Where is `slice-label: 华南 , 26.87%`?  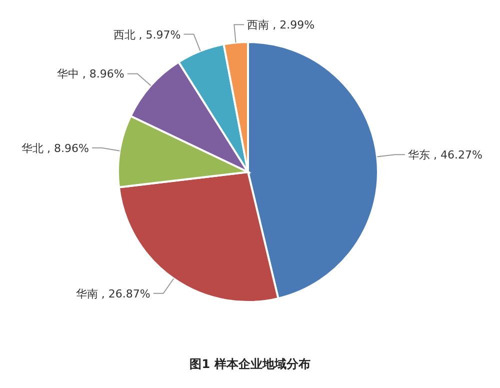
slice-label: 华南 , 26.87% is located at coordinates (113, 293).